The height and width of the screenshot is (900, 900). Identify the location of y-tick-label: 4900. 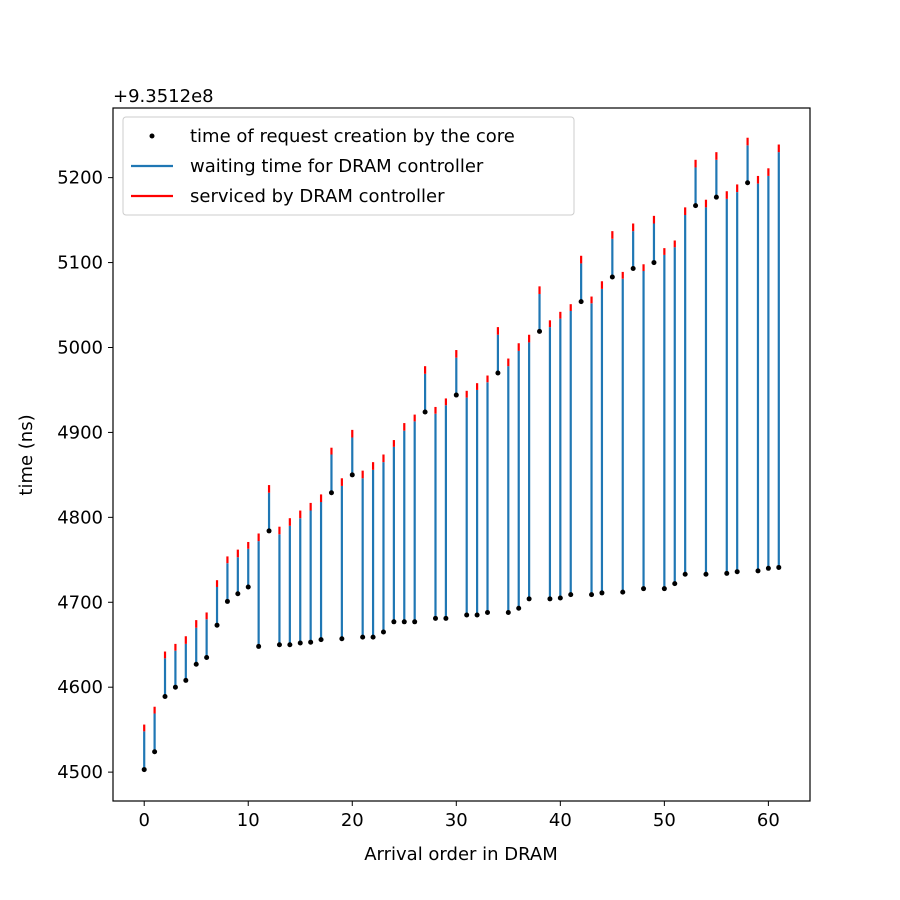
(80, 432).